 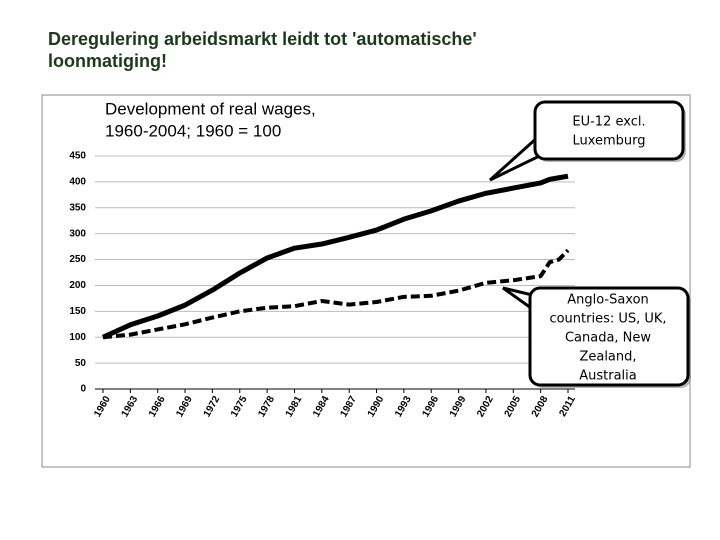 I want to click on callout-text: Australia, so click(x=608, y=376).